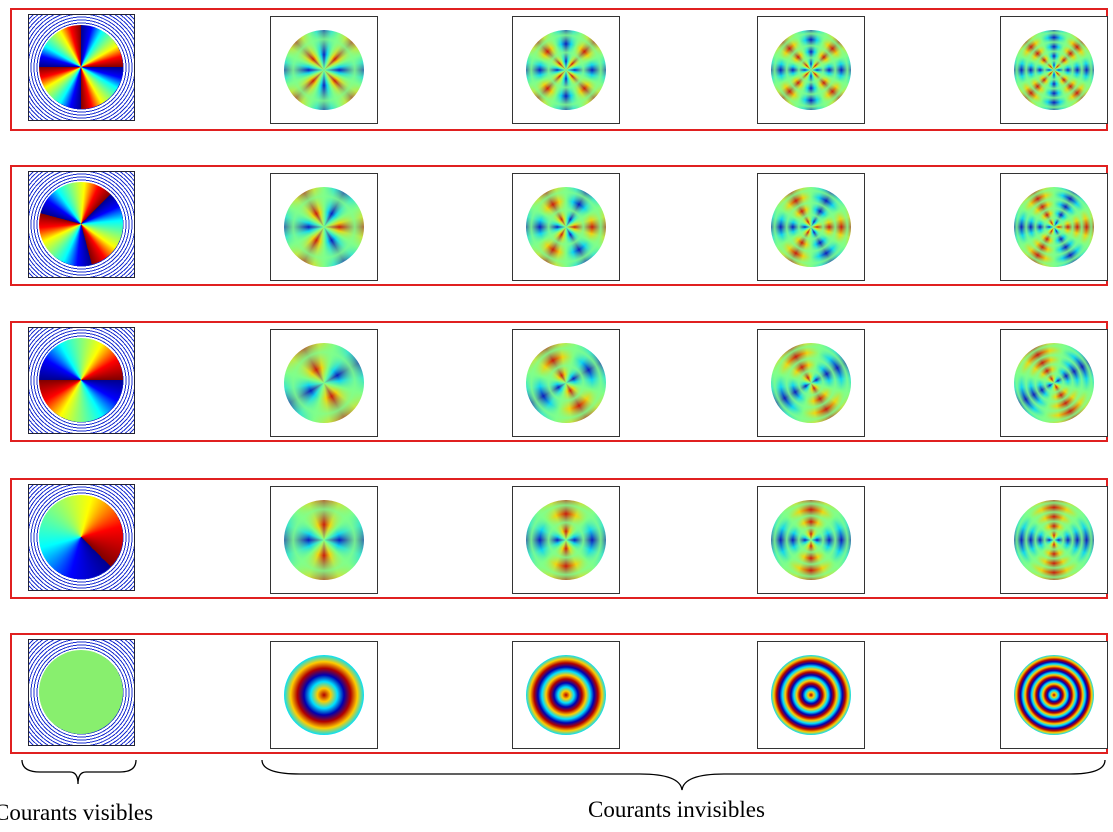 The height and width of the screenshot is (832, 1113). What do you see at coordinates (77, 812) in the screenshot?
I see `label-visible: Courants visibles` at bounding box center [77, 812].